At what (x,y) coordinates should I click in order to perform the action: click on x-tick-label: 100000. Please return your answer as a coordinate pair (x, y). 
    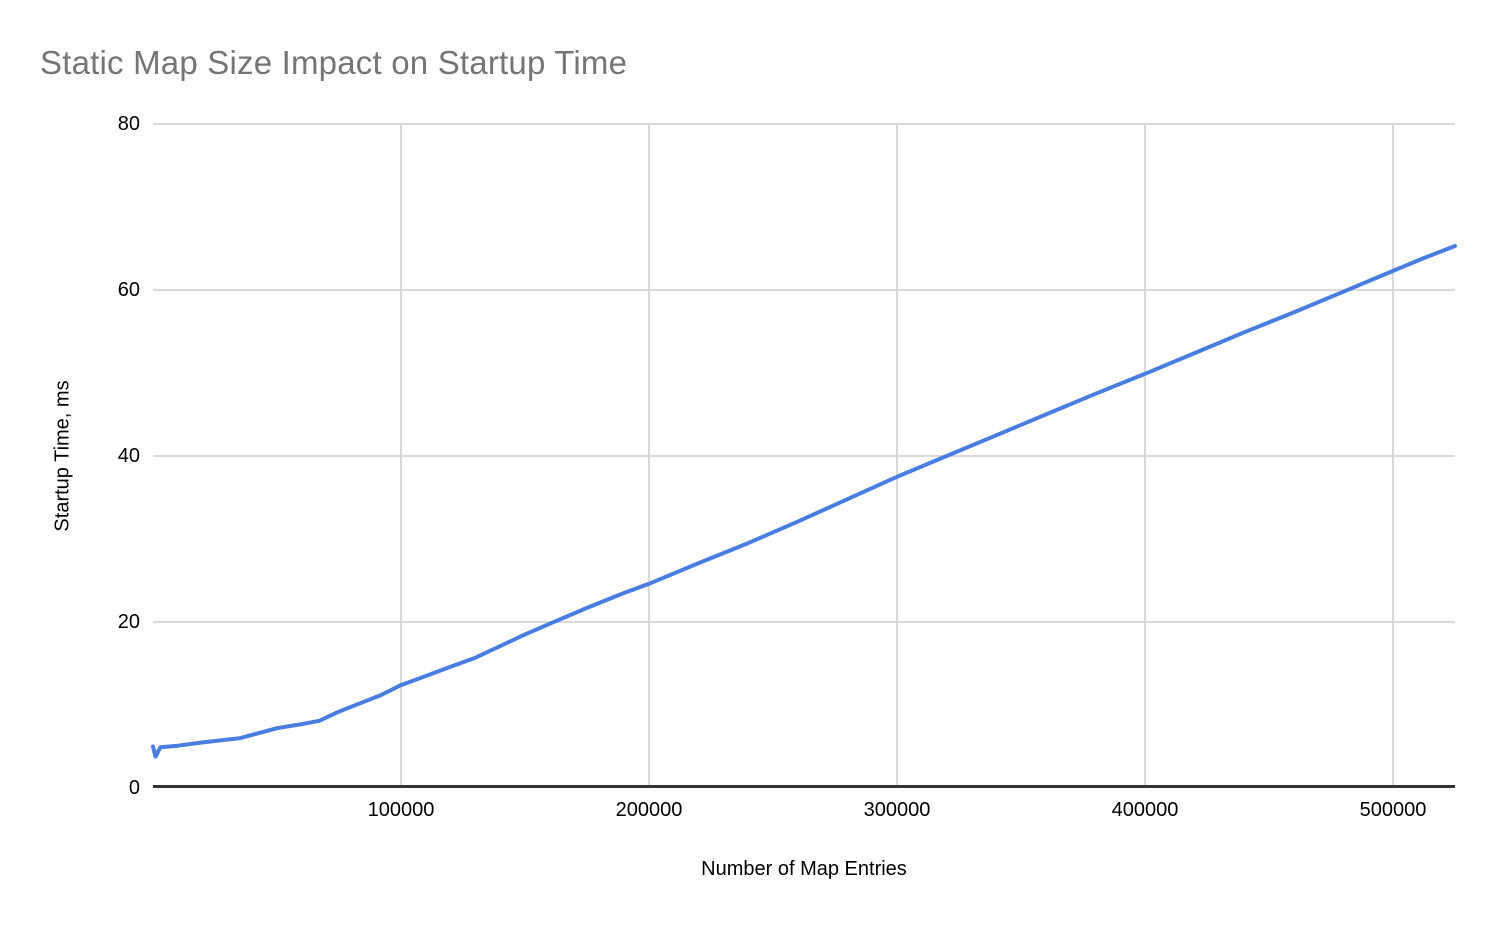
    Looking at the image, I should click on (401, 810).